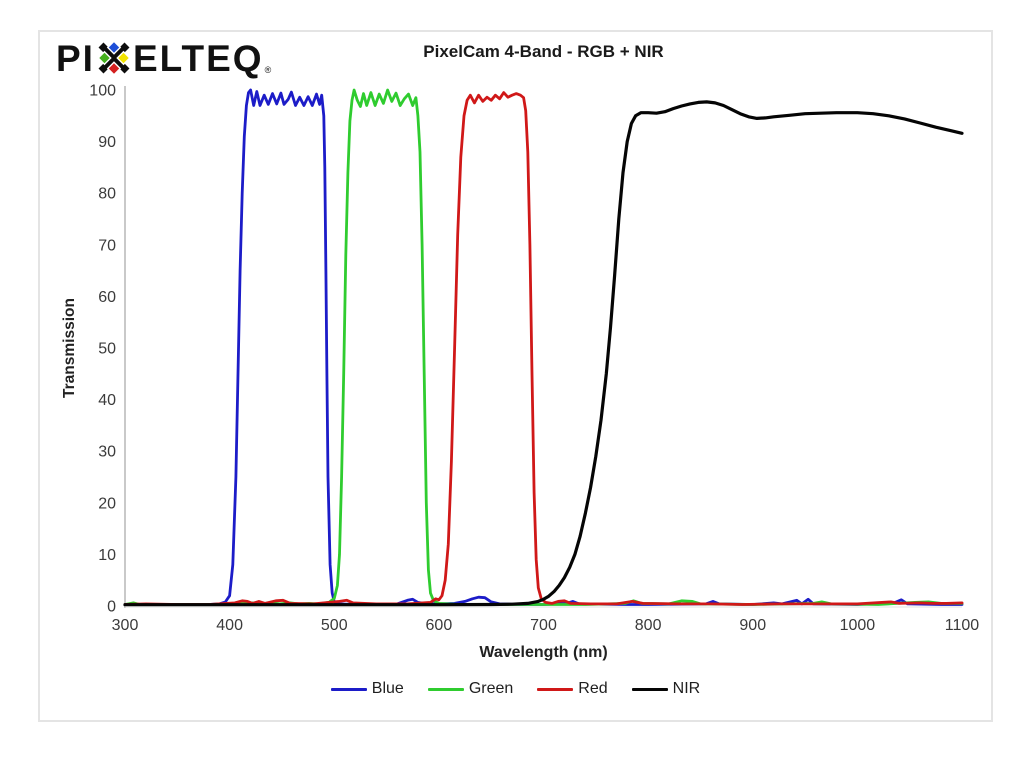 The image size is (1024, 757). What do you see at coordinates (69, 348) in the screenshot?
I see `y-axis-label: Transmission` at bounding box center [69, 348].